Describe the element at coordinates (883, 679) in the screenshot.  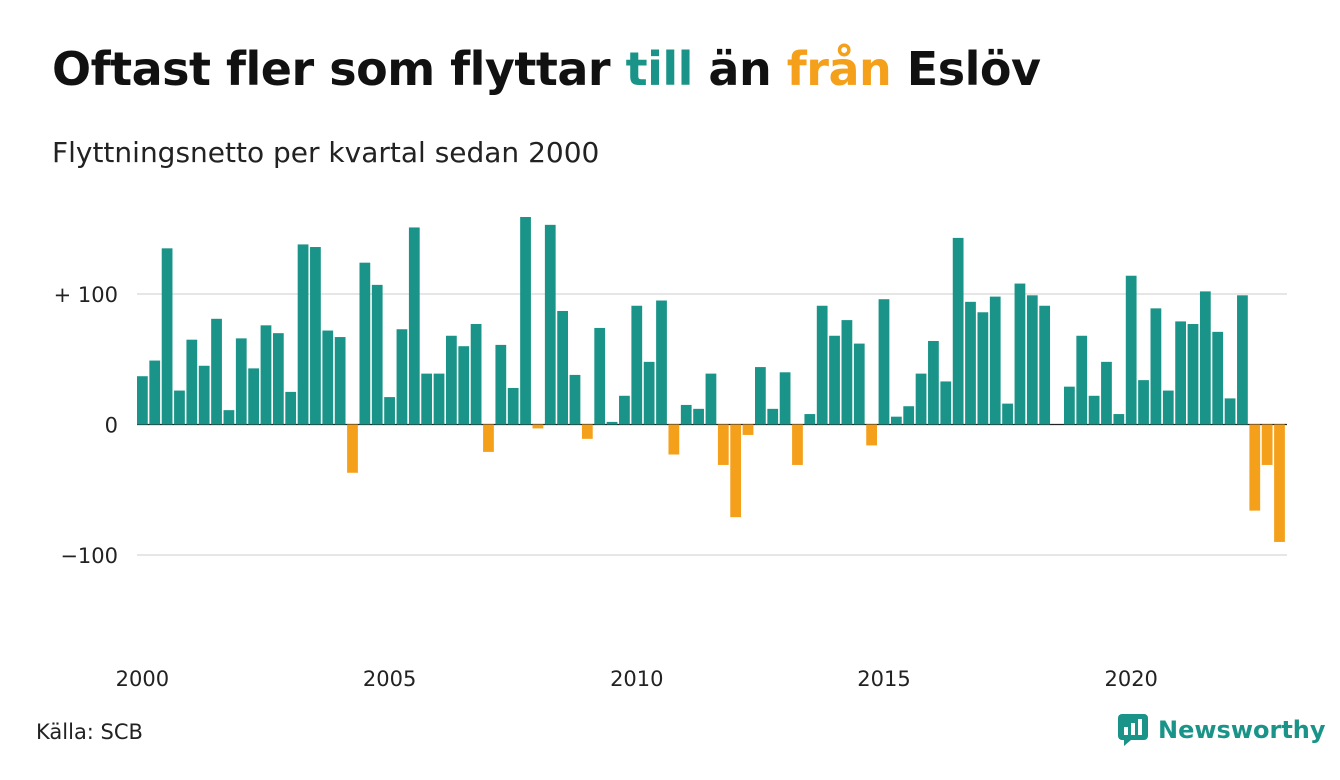
I see `x-tick-label: 2015` at that location.